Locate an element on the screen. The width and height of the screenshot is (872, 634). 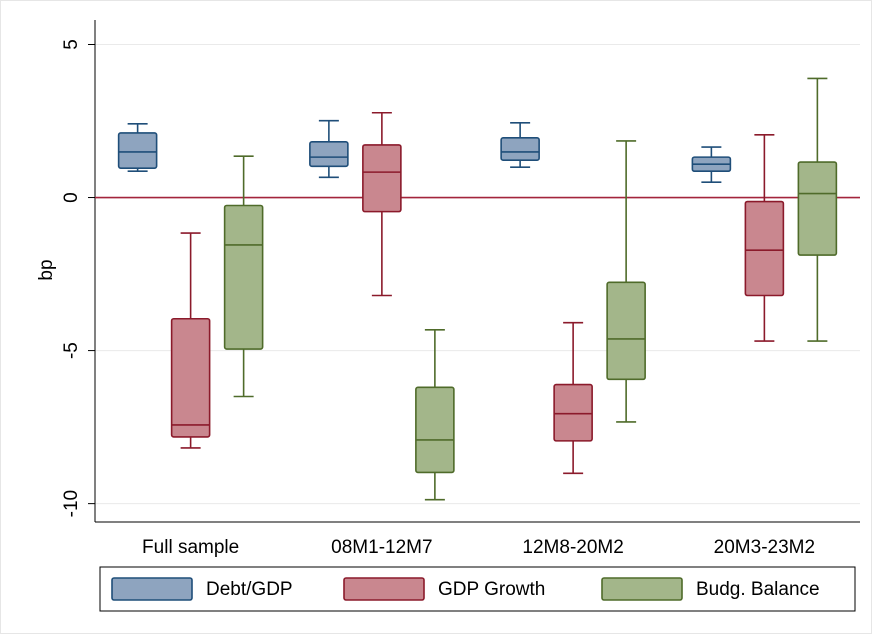
legend-label: Budg. Balance is located at coordinates (758, 589).